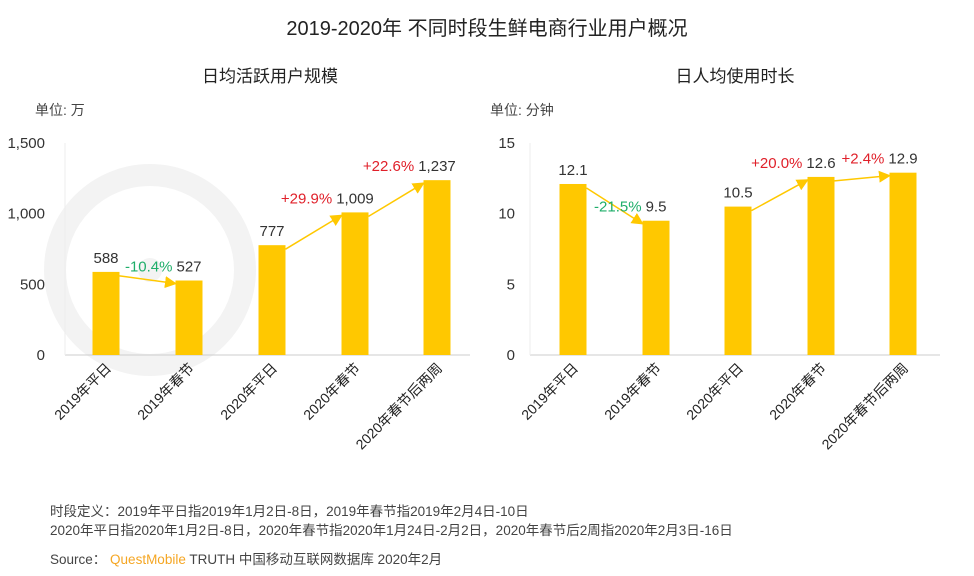 This screenshot has height=576, width=974. Describe the element at coordinates (735, 76) in the screenshot. I see `chart-title-right: 日人均使用时长` at that location.